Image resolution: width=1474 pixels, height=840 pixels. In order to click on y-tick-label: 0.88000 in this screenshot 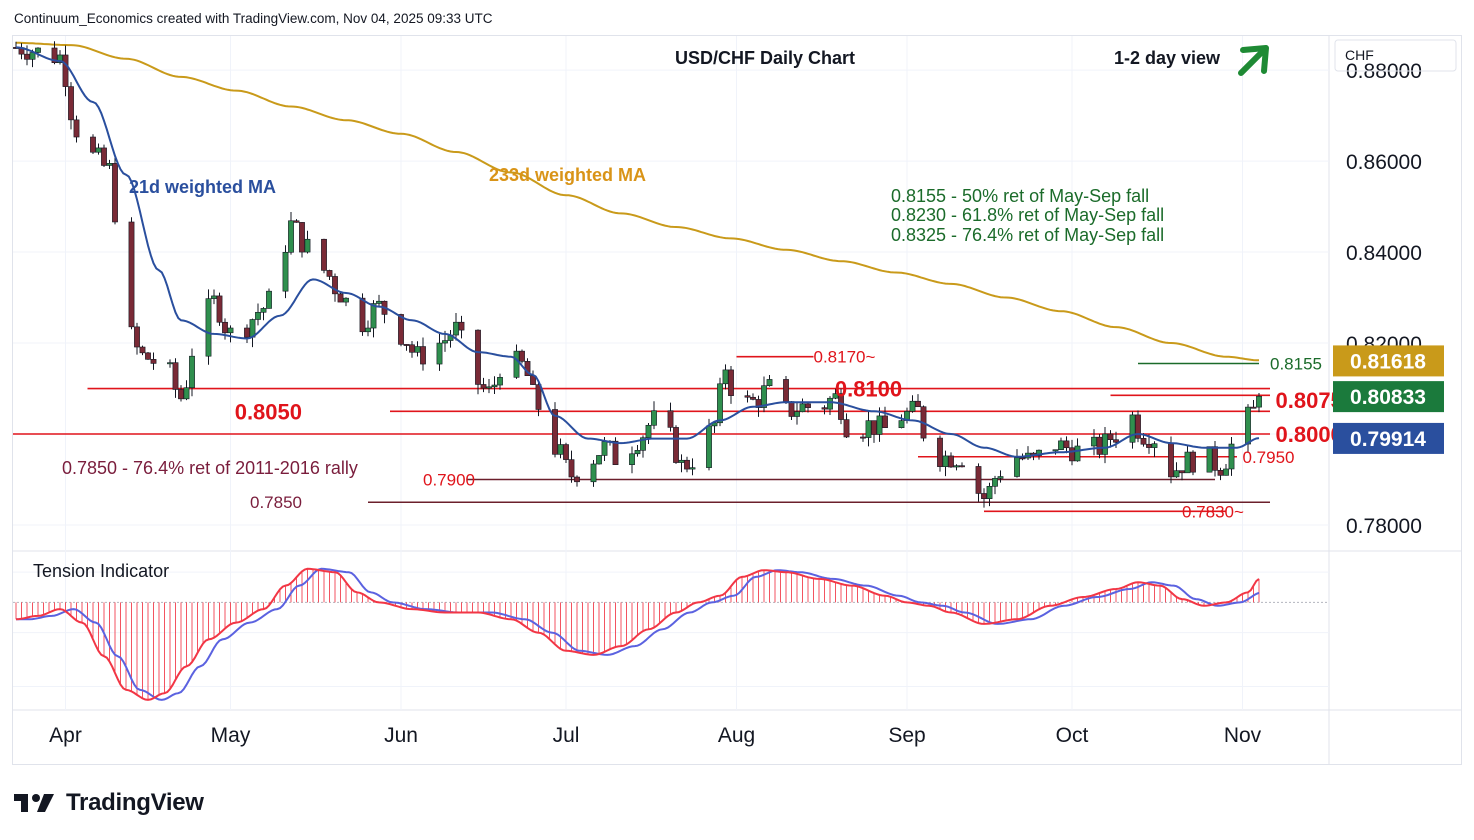, I will do `click(1384, 71)`.